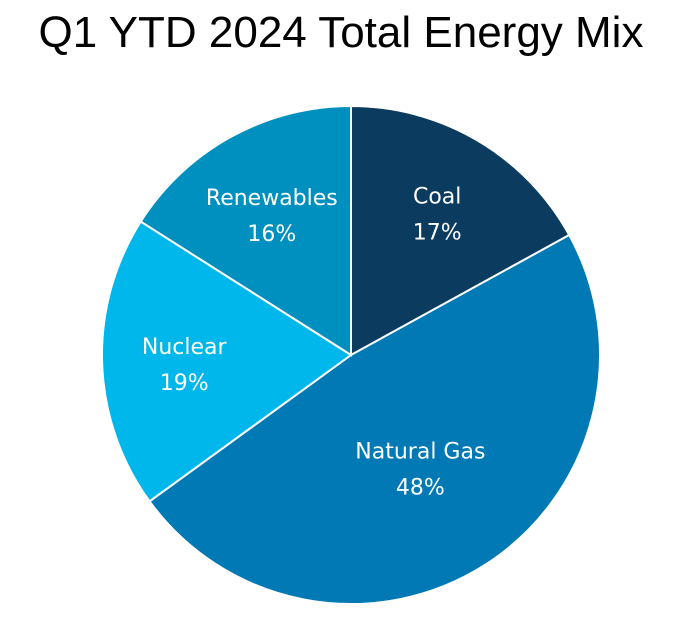 Image resolution: width=682 pixels, height=622 pixels. What do you see at coordinates (184, 383) in the screenshot?
I see `slice-value-nuclear: 19%` at bounding box center [184, 383].